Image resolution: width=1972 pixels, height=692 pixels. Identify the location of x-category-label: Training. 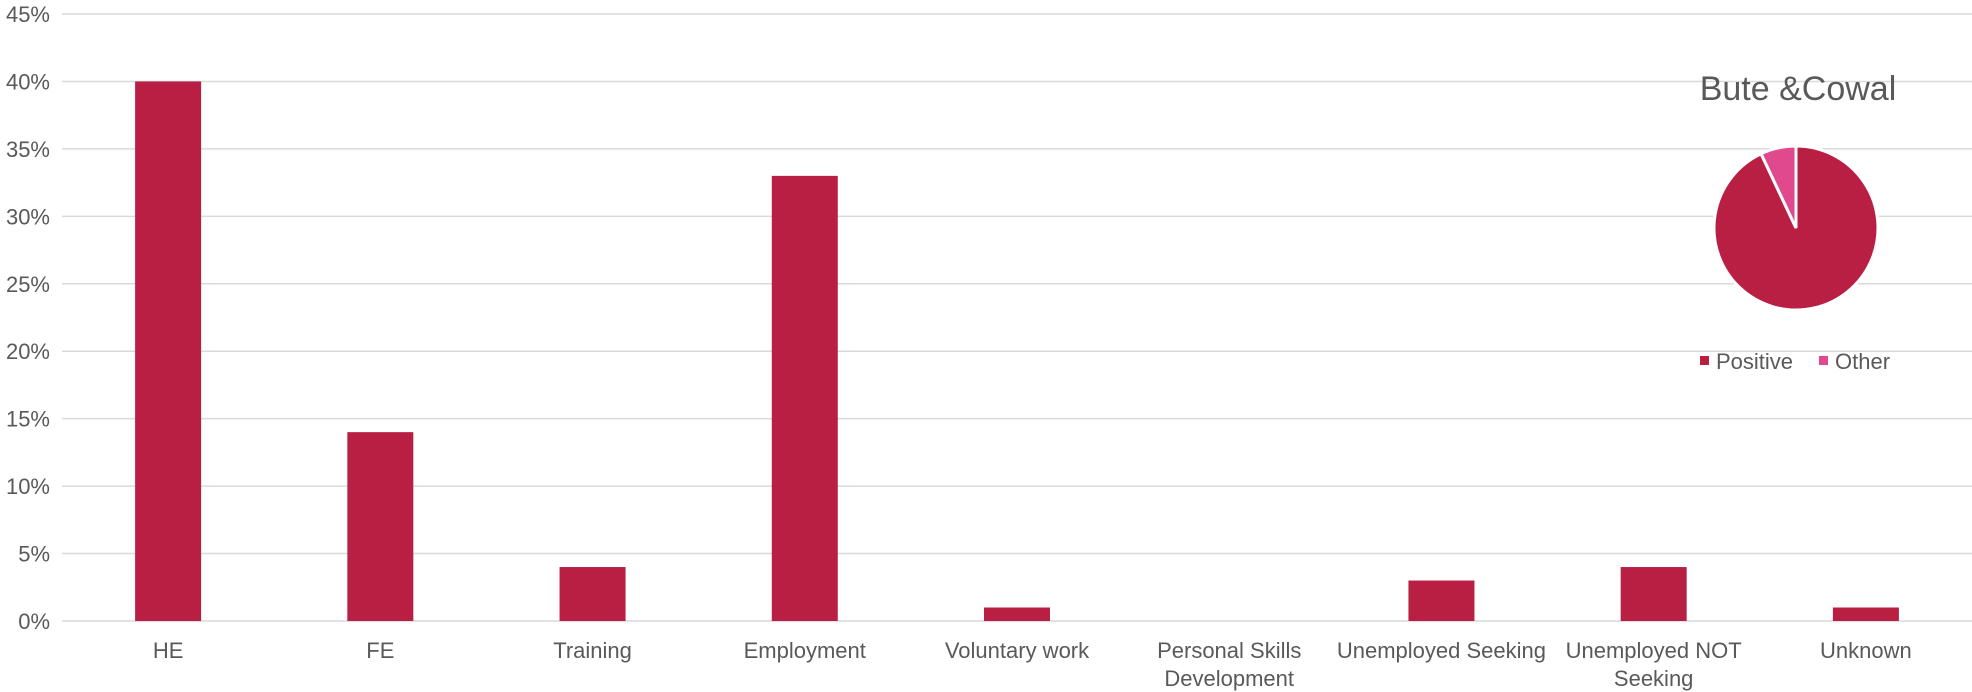
(592, 650).